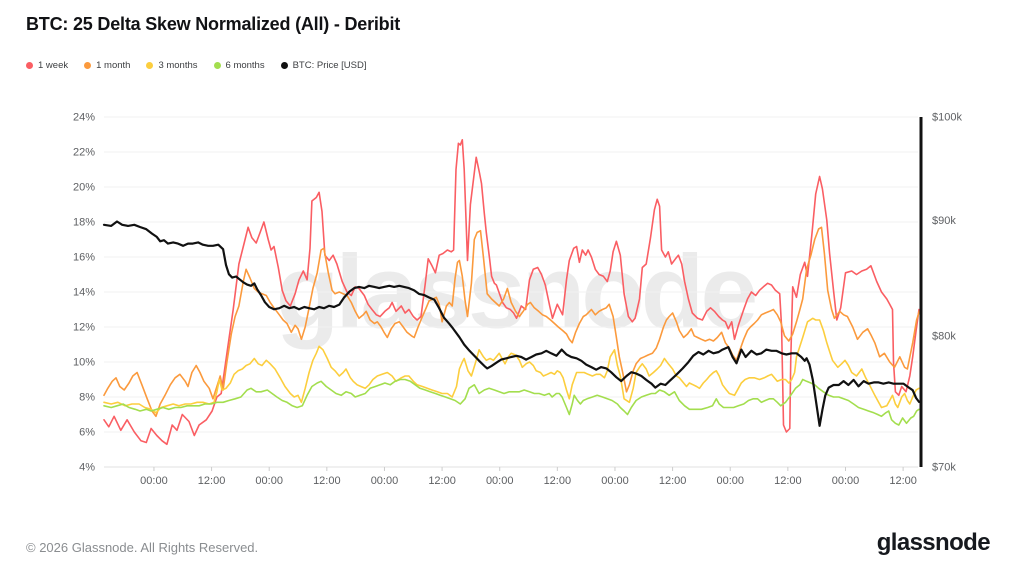 The width and height of the screenshot is (1024, 576). I want to click on y-left-tick-label: 16%, so click(84, 258).